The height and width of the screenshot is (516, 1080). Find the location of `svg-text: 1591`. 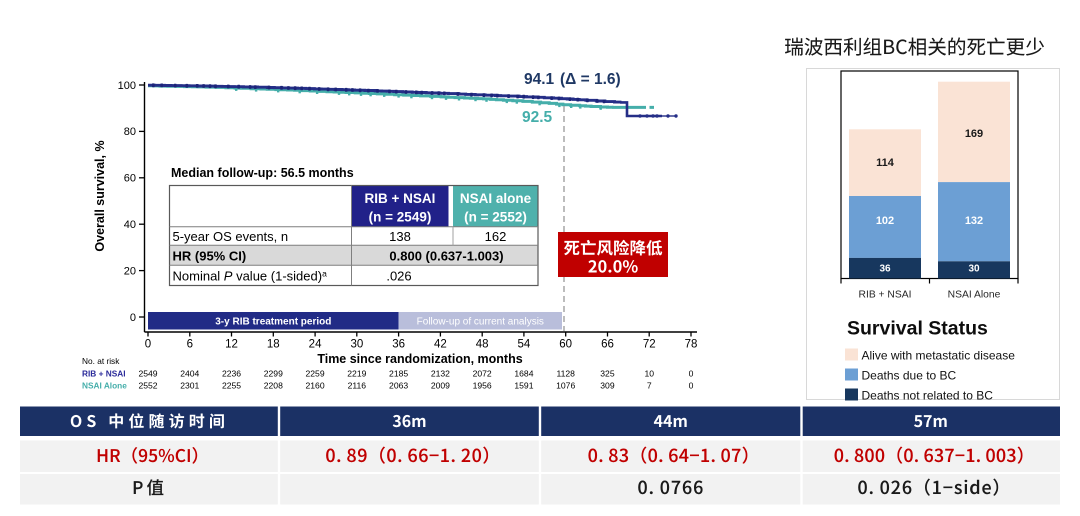

svg-text: 1591 is located at coordinates (523, 386).